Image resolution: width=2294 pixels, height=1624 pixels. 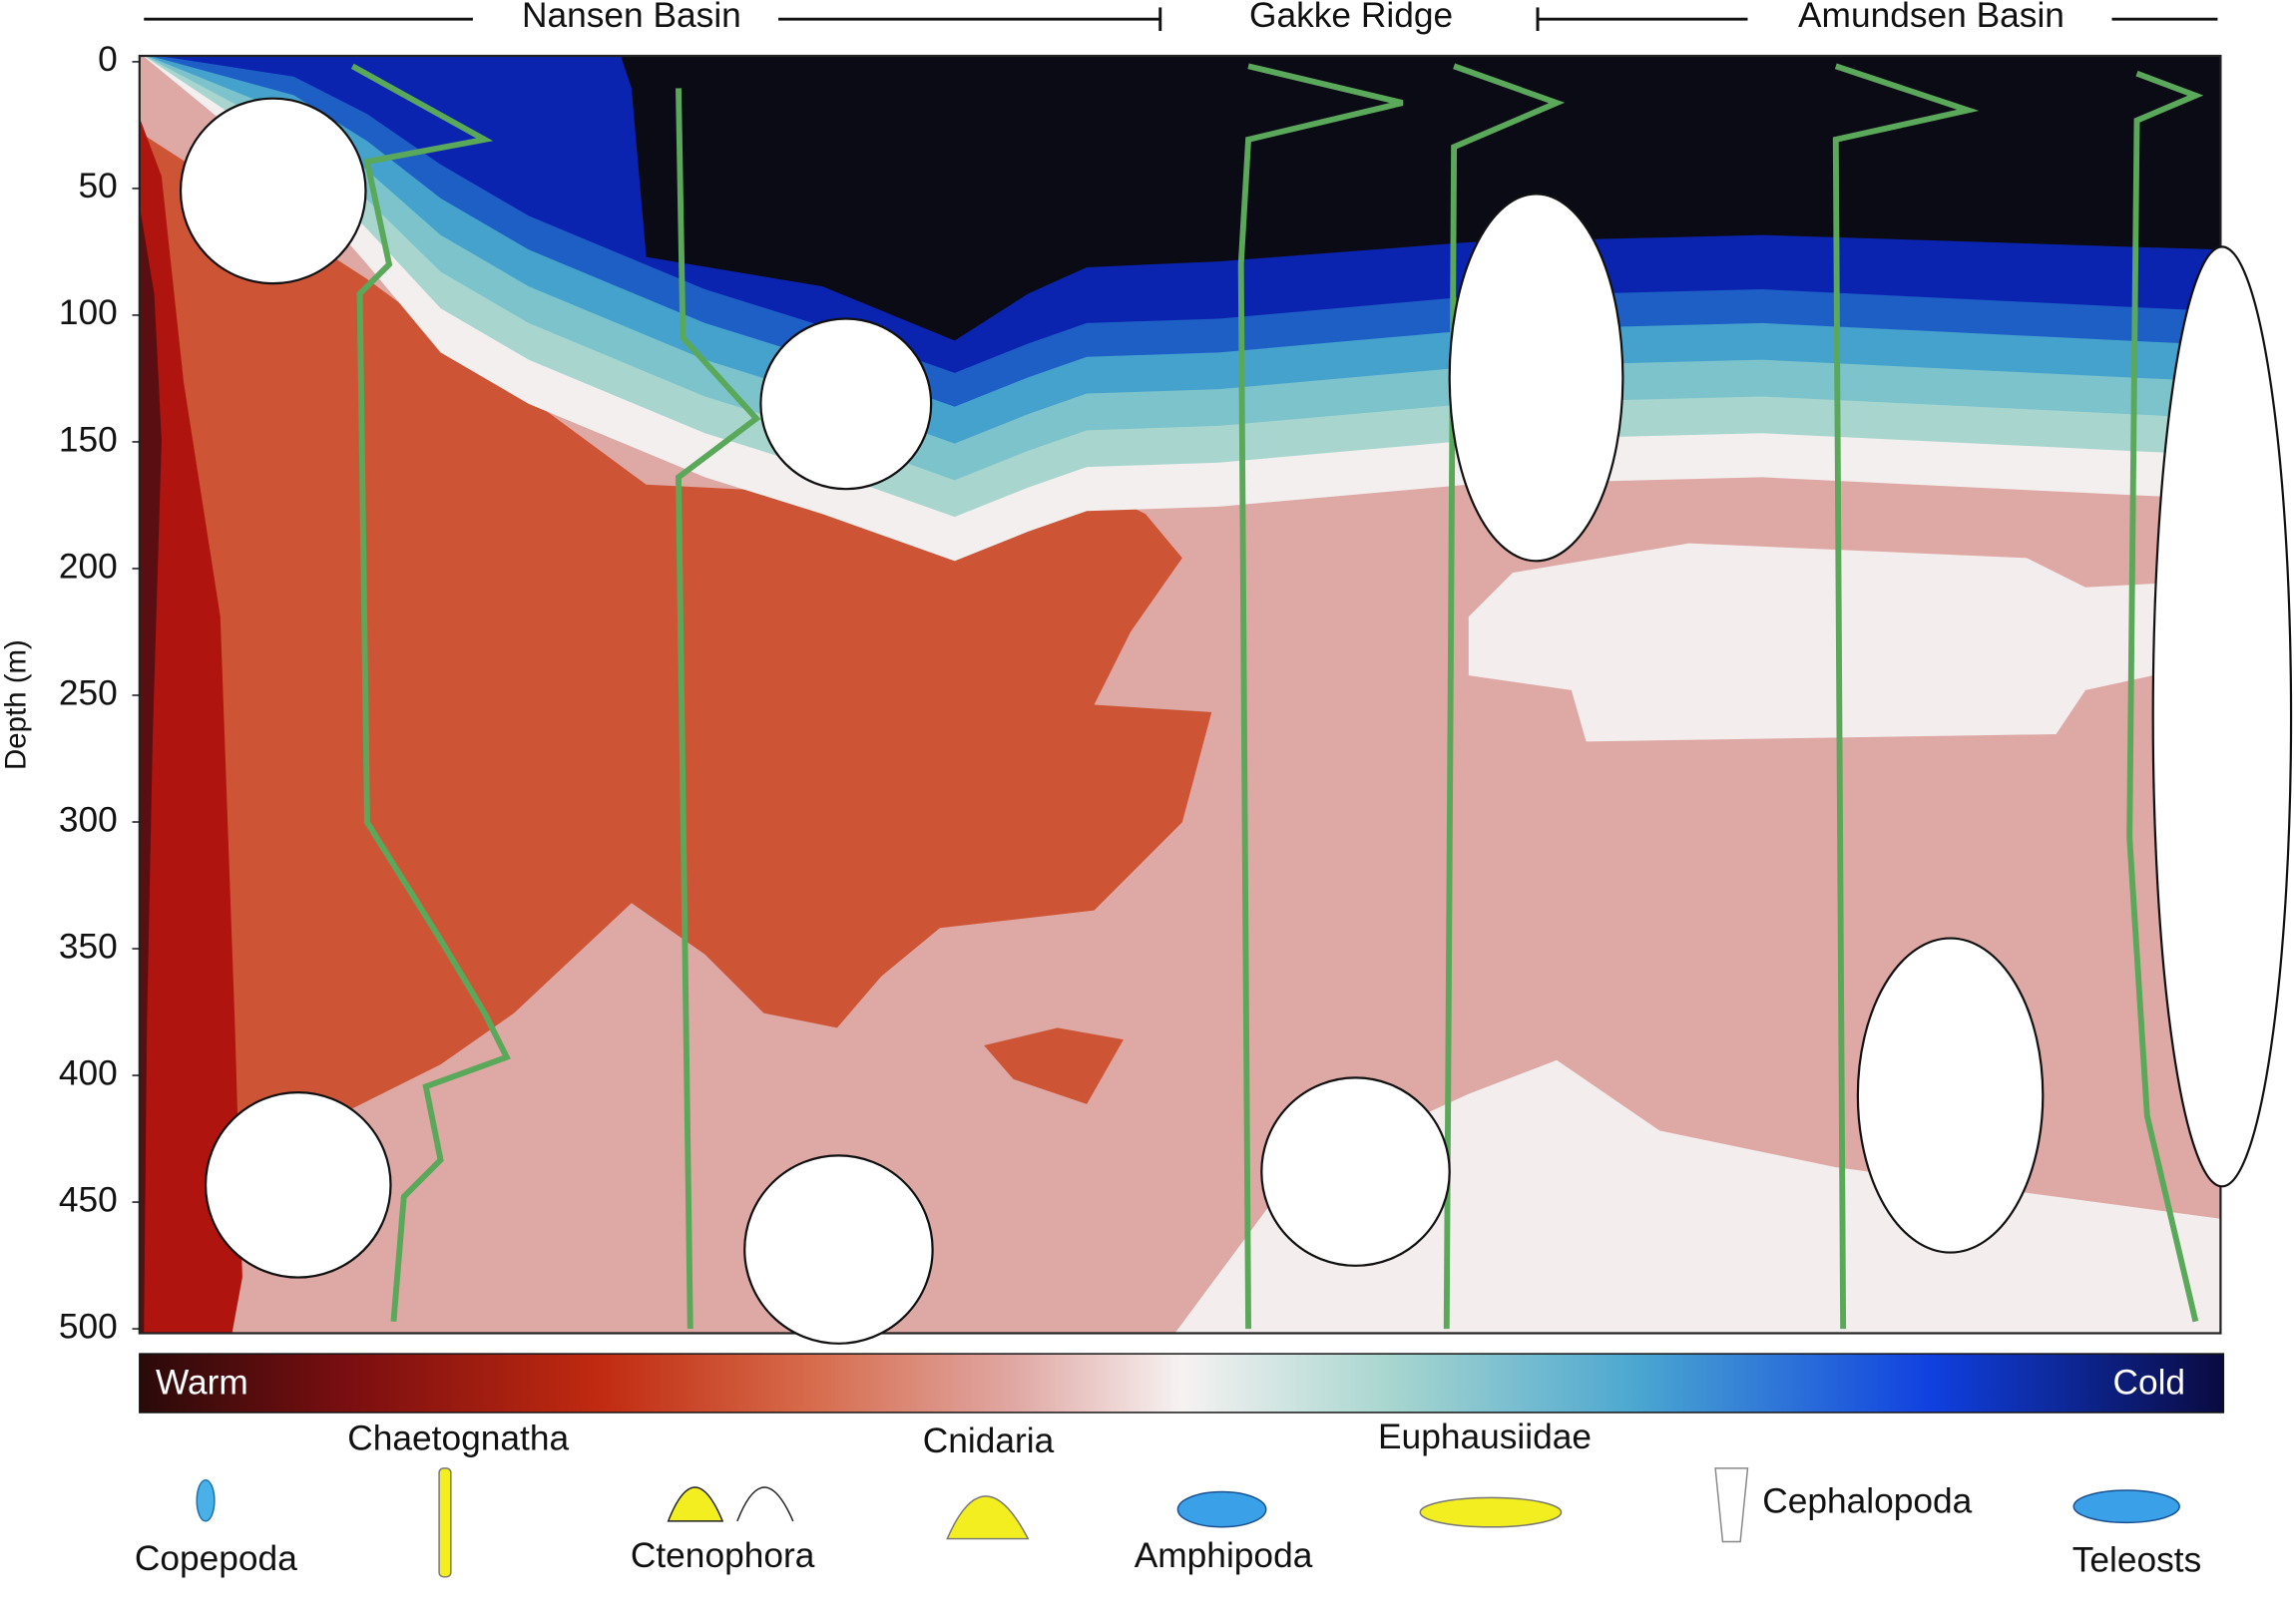 What do you see at coordinates (216, 1558) in the screenshot?
I see `legend-label: Copepoda` at bounding box center [216, 1558].